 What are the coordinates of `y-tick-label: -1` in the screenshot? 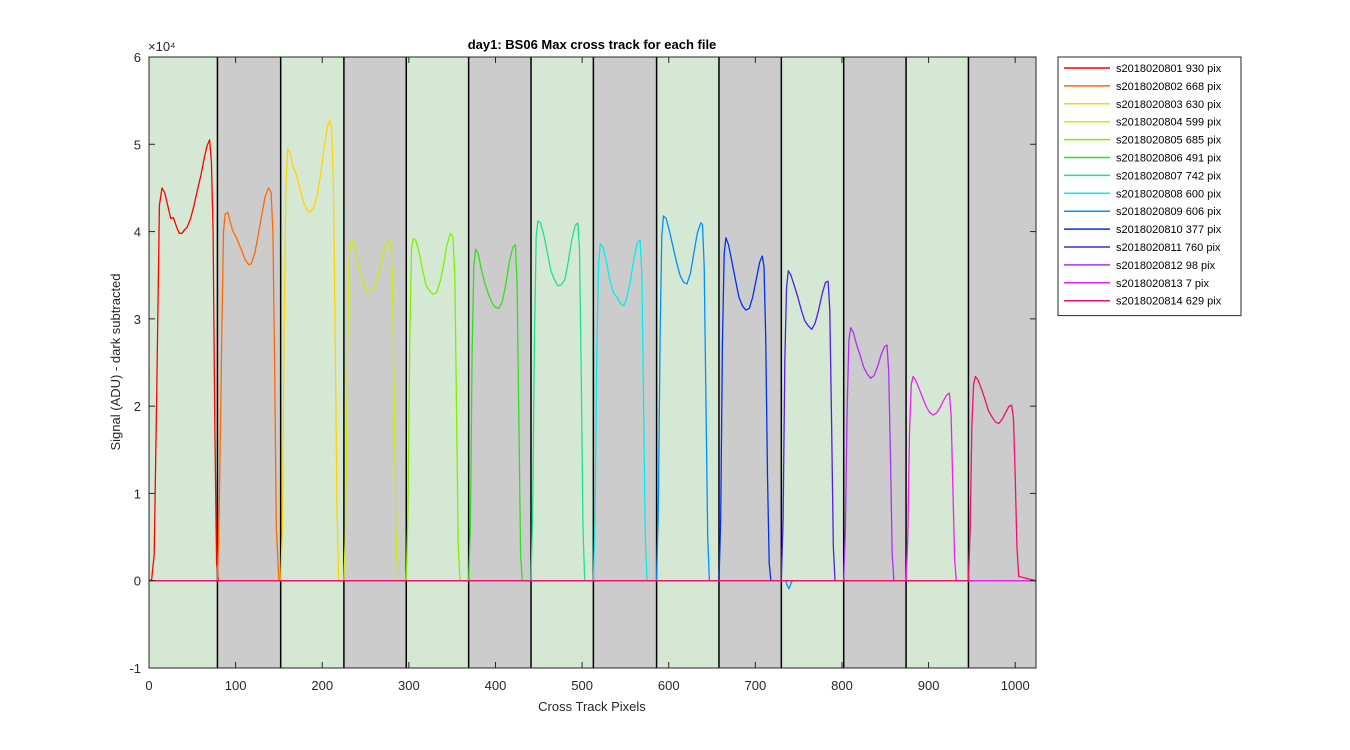 It's located at (135, 668).